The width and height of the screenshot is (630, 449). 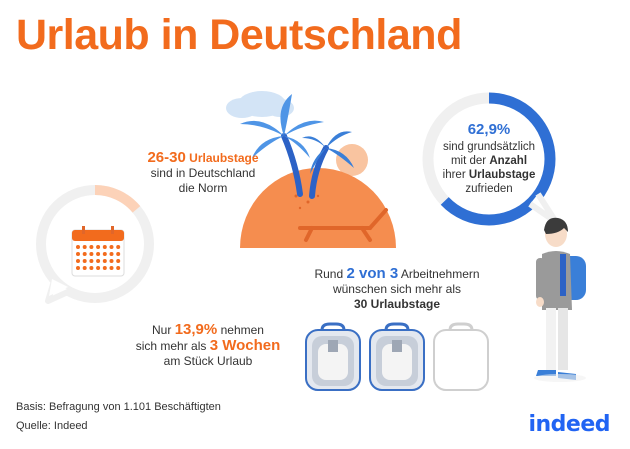 What do you see at coordinates (343, 225) in the screenshot?
I see `beach-chair-icon` at bounding box center [343, 225].